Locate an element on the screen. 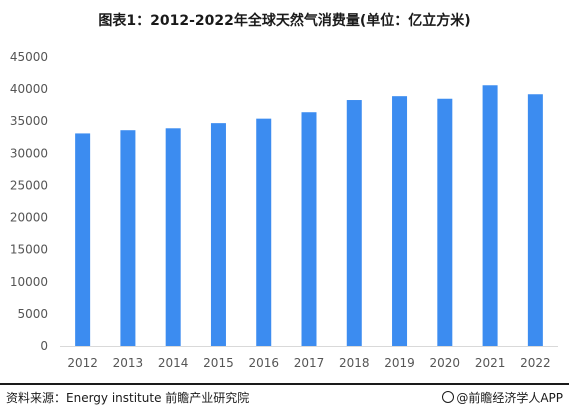 The height and width of the screenshot is (417, 569). y-tick-label: 10000 is located at coordinates (29, 282).